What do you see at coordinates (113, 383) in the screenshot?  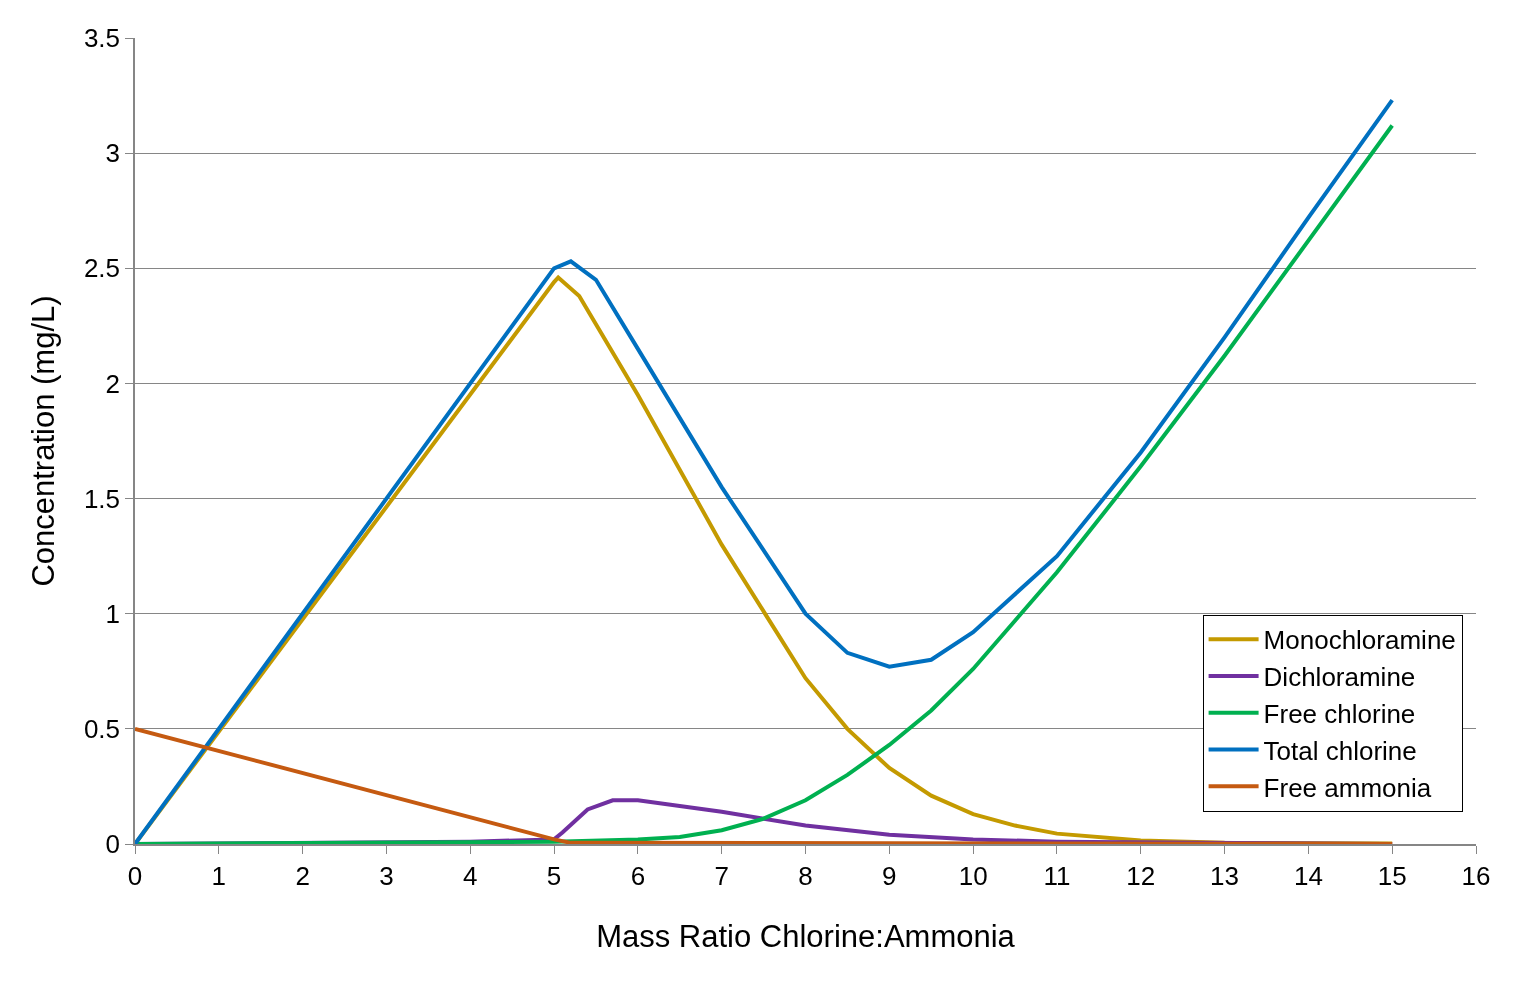 I see `y-tick-label: 2` at bounding box center [113, 383].